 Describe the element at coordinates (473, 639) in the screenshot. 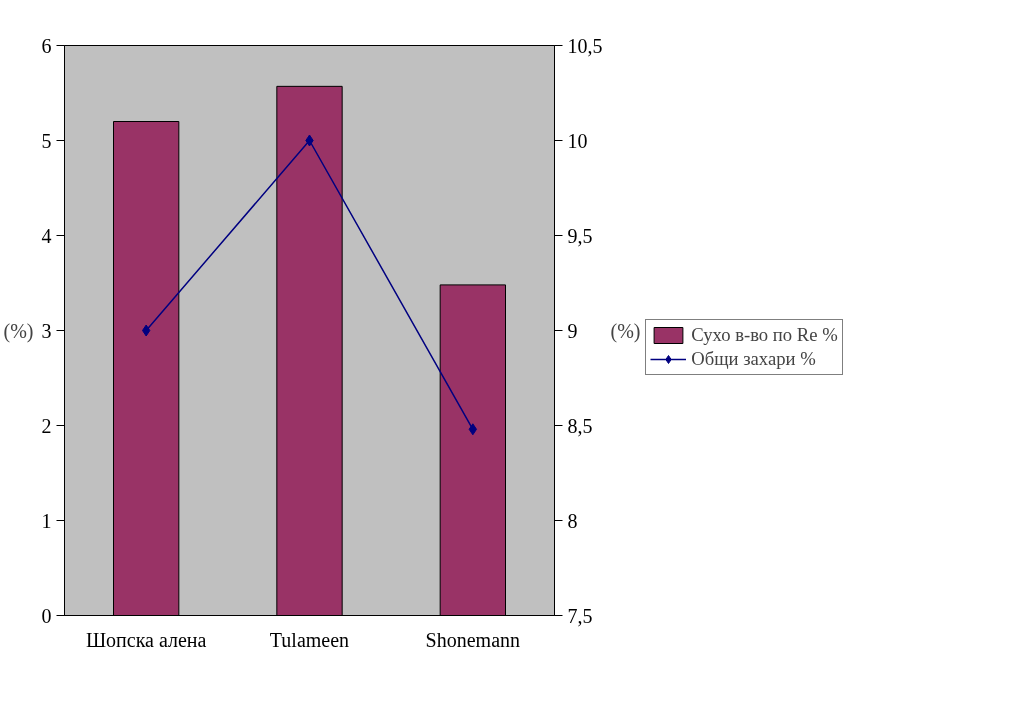

I see `x-tick-label: Shonemann` at that location.